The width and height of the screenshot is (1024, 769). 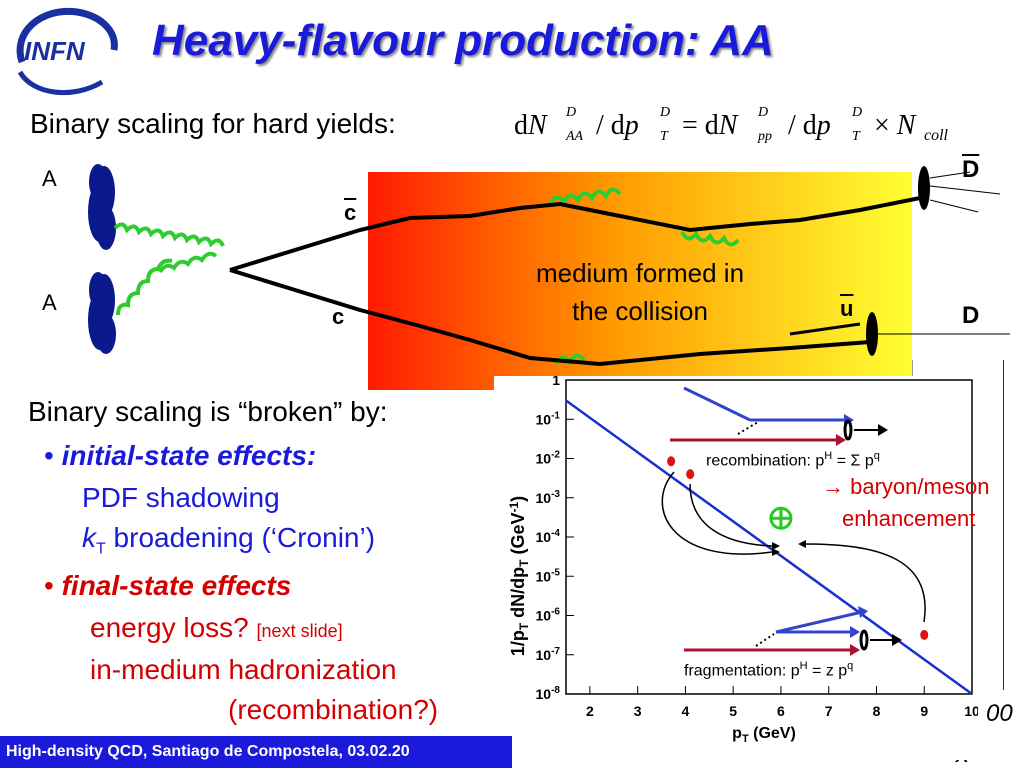 I want to click on x-tick-label: 5, so click(x=733, y=711).